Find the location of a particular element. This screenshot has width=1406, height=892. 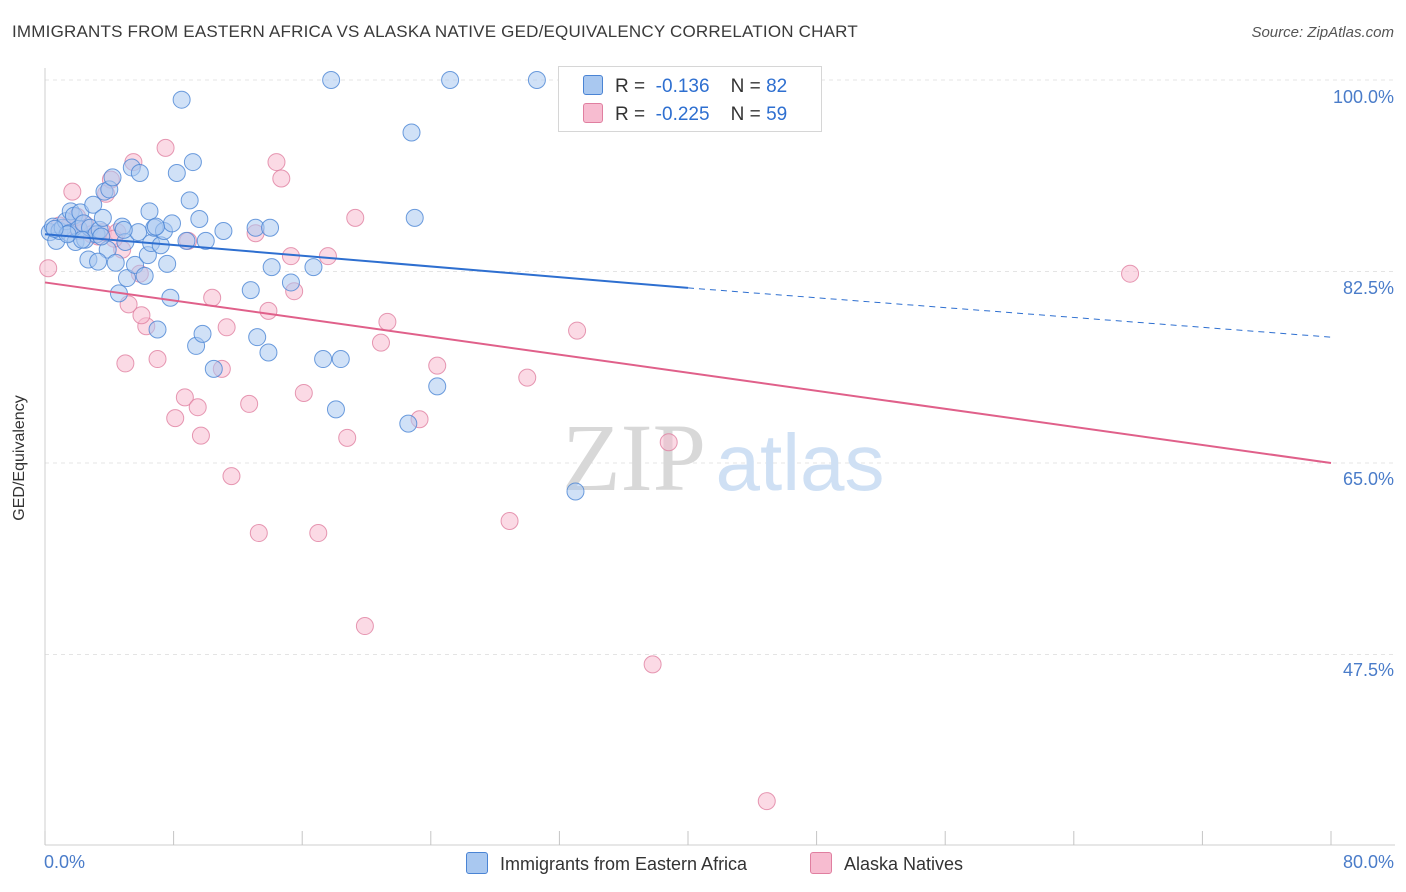

watermark-atlas: atlas is located at coordinates (800, 462).